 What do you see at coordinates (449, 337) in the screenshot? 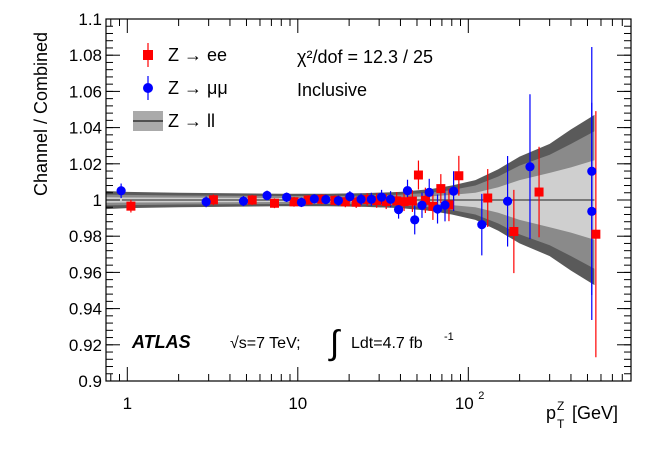
I see `lumi-superscript: -1` at bounding box center [449, 337].